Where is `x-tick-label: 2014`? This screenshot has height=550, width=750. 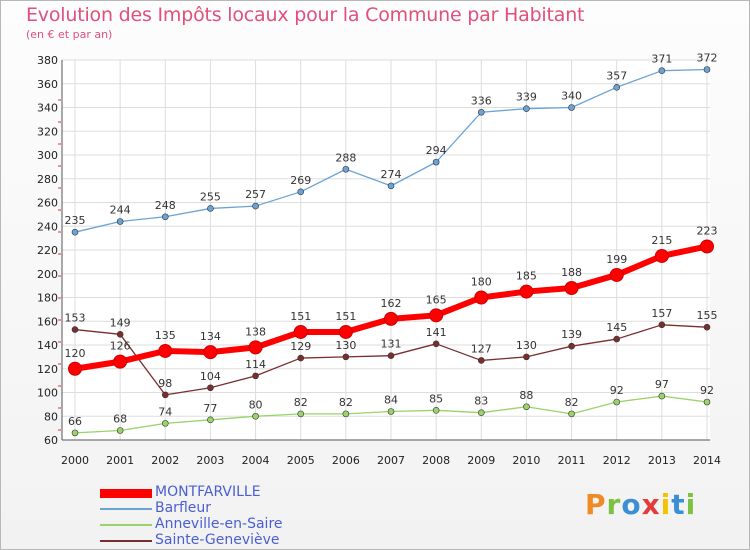 x-tick-label: 2014 is located at coordinates (707, 460).